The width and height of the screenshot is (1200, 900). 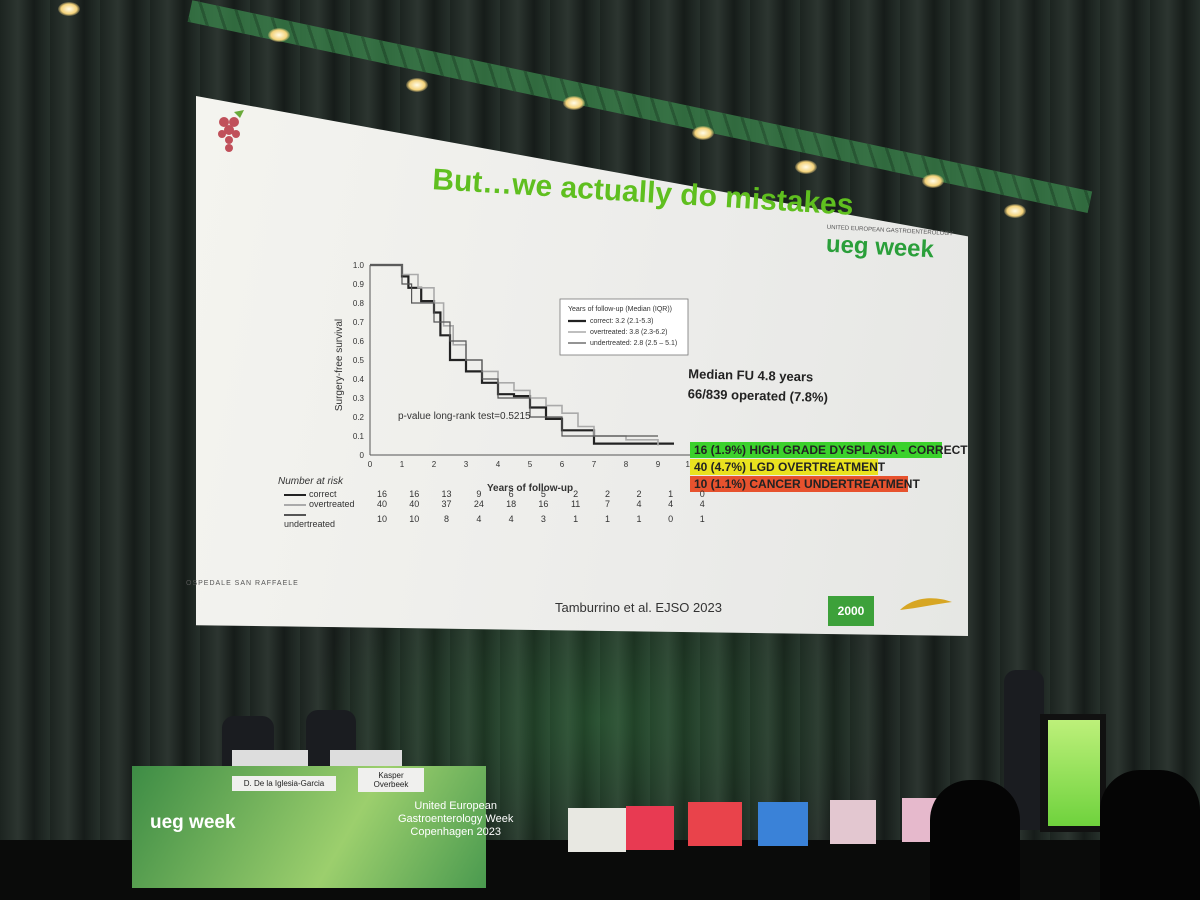 I want to click on y-tick-label: 0.3, so click(x=359, y=398).